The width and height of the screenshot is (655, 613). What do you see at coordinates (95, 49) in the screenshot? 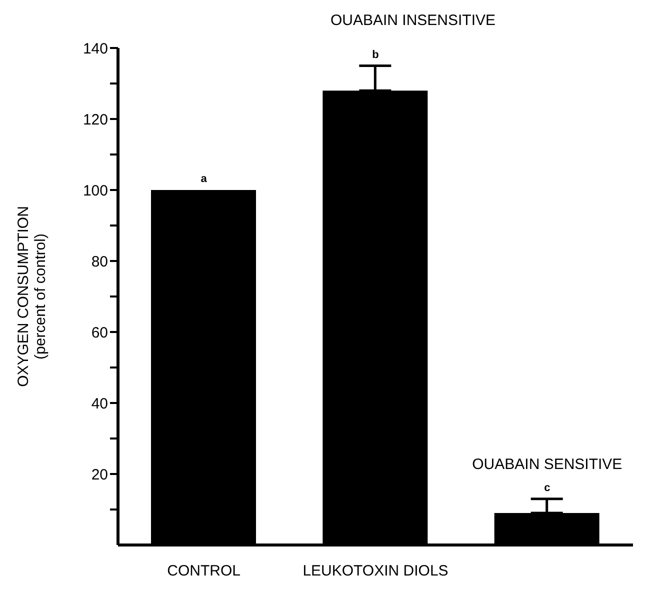
I see `y-tick-label: 140` at bounding box center [95, 49].